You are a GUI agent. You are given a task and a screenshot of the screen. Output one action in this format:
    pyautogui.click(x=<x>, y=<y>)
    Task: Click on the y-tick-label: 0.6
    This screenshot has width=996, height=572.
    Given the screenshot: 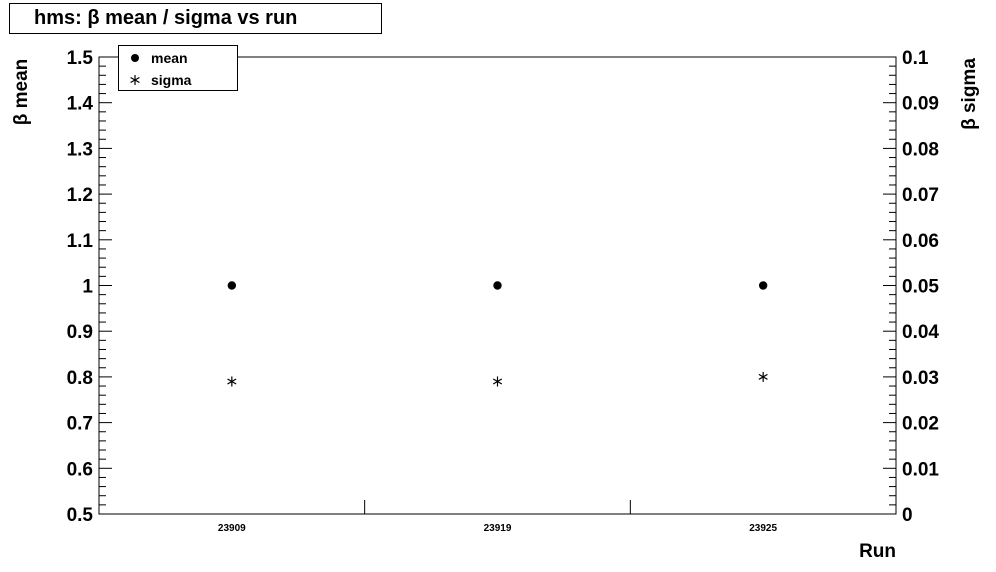 What is the action you would take?
    pyautogui.click(x=80, y=469)
    